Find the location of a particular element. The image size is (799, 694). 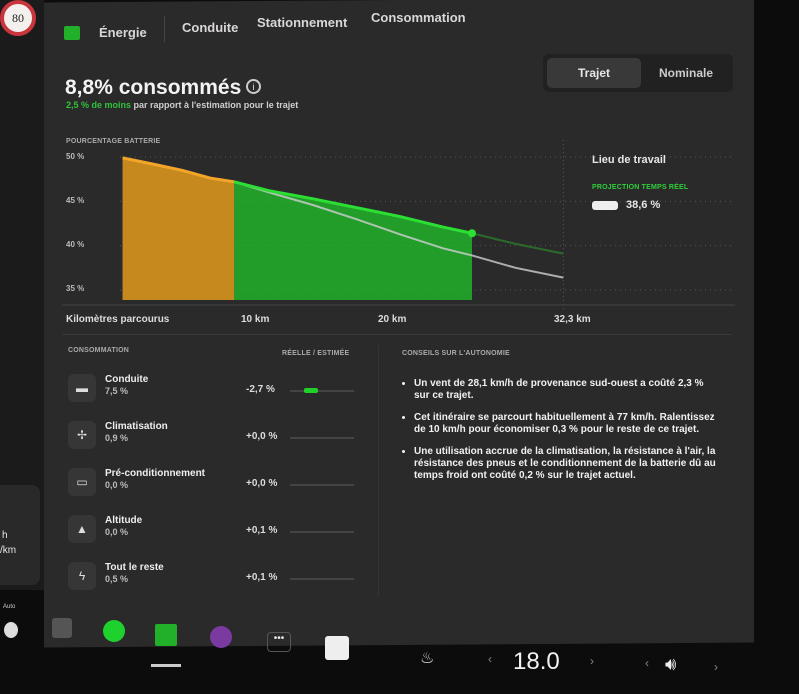

savings-highlight: 2,5 % de moins is located at coordinates (99, 105).